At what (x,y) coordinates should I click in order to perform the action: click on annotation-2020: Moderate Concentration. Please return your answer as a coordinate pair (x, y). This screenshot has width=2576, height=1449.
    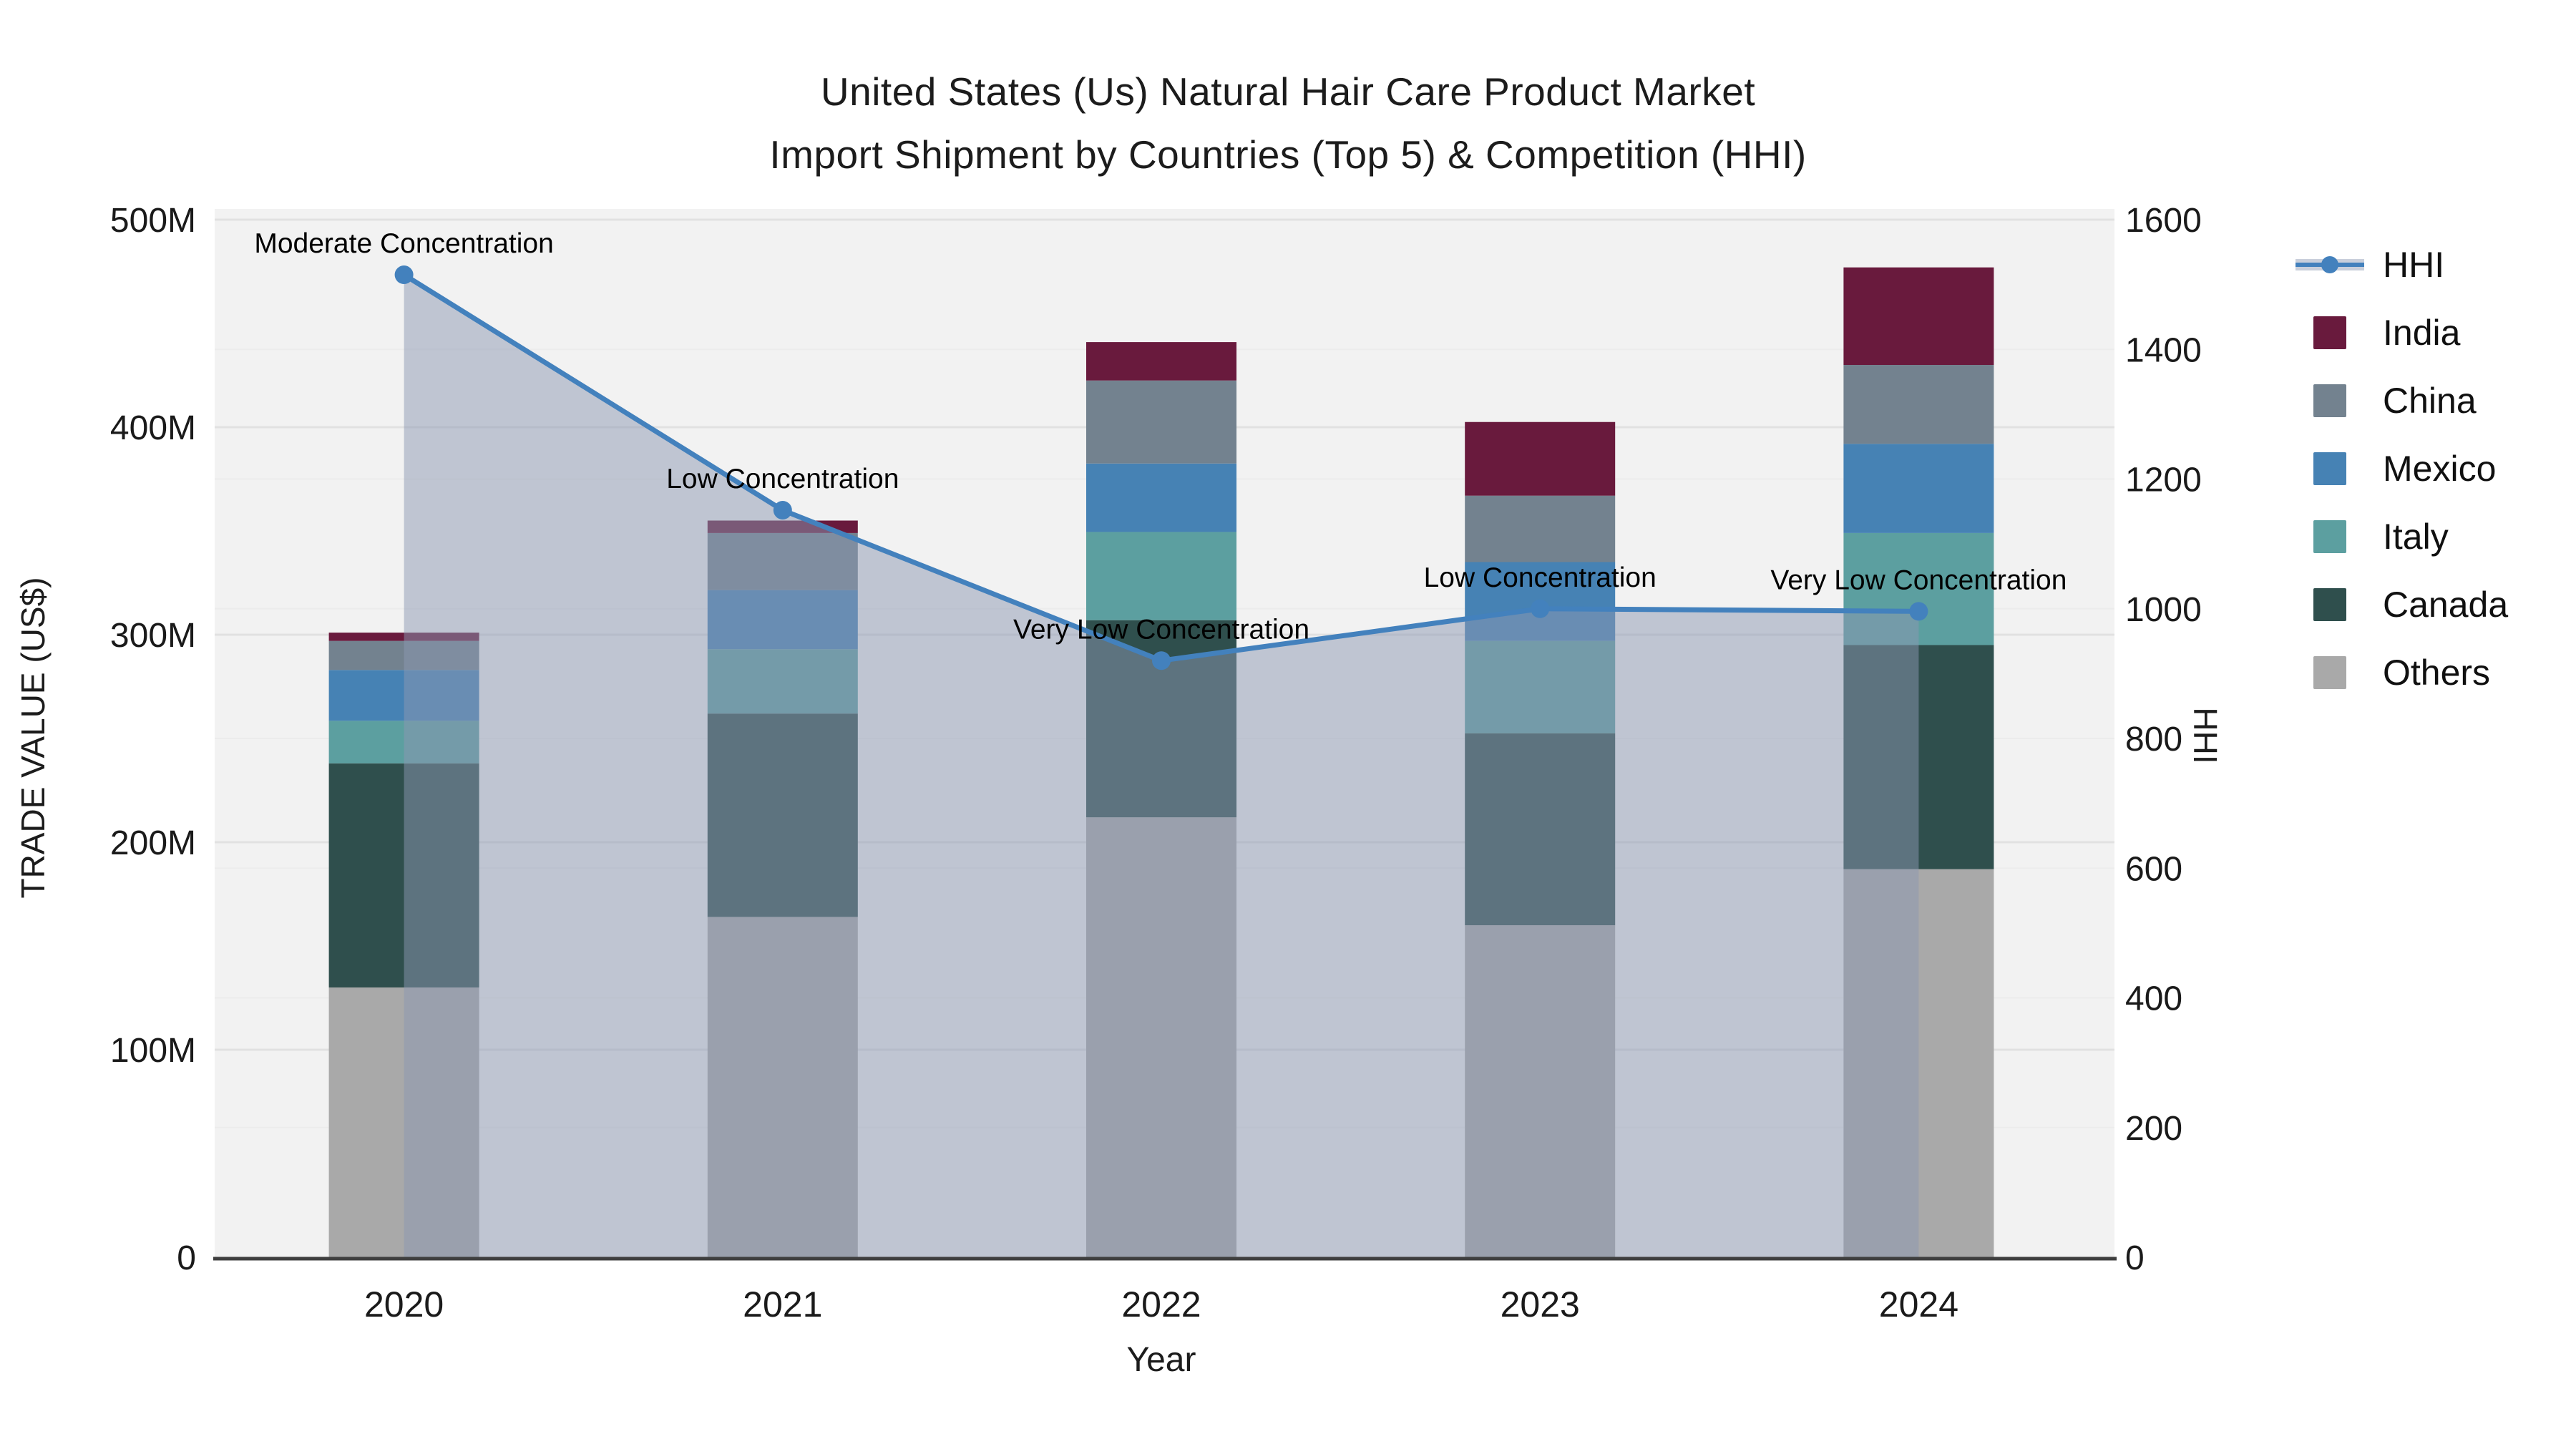
    Looking at the image, I should click on (403, 243).